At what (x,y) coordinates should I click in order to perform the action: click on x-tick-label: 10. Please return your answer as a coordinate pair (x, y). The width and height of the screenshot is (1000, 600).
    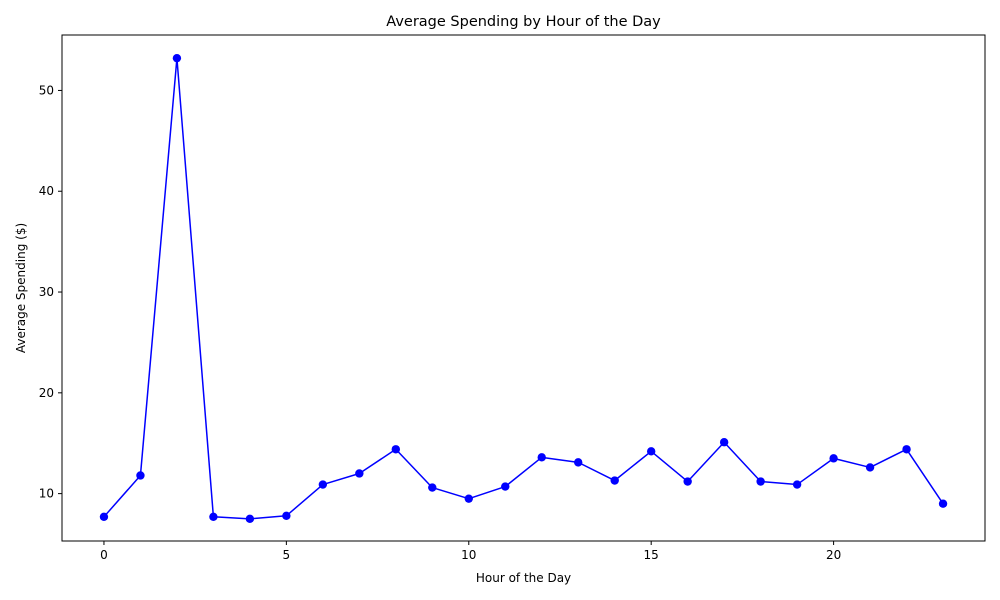
    Looking at the image, I should click on (468, 555).